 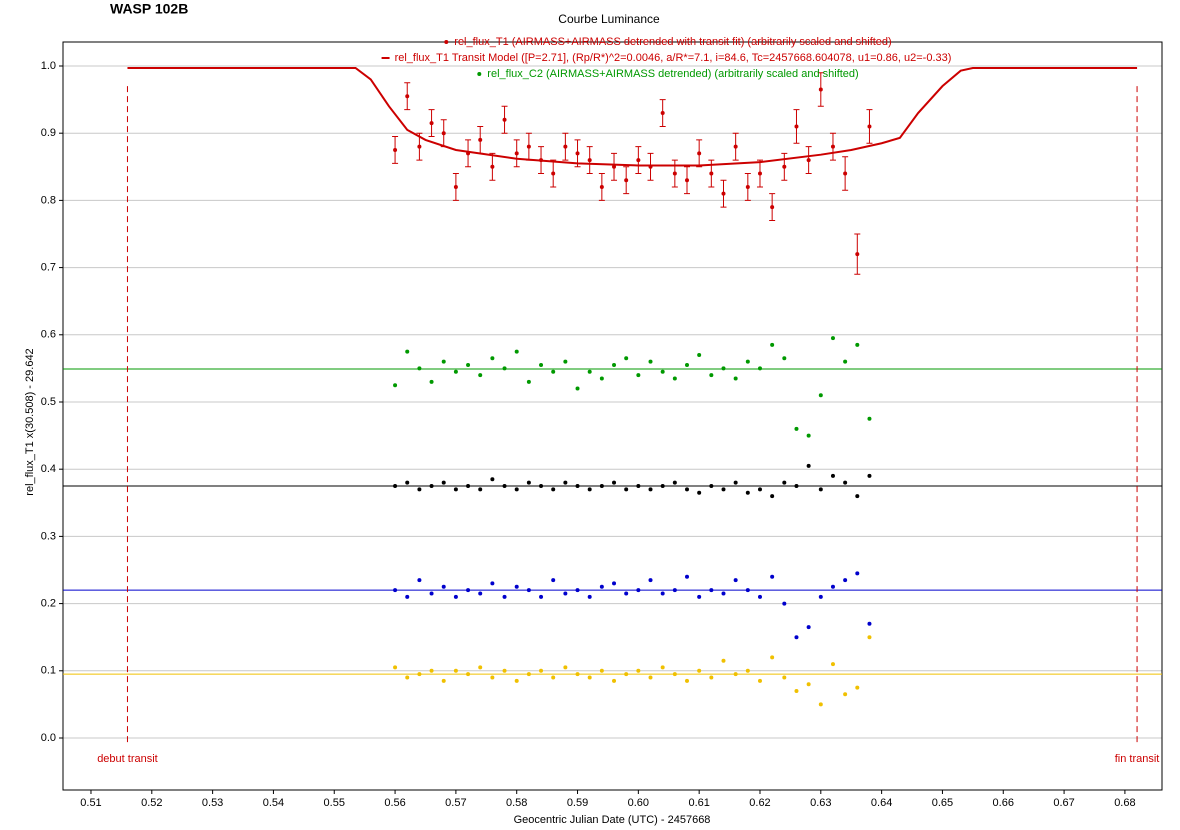 I want to click on x-tick-label: 0.54, so click(x=273, y=803).